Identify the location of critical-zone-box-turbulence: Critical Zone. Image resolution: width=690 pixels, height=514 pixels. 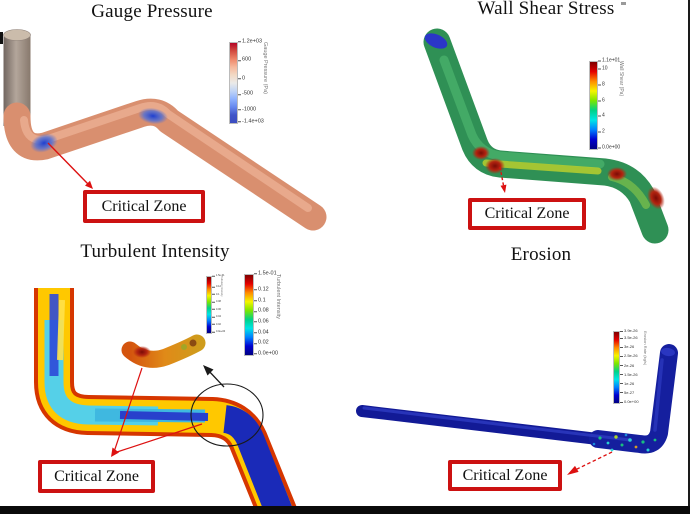
(96, 476).